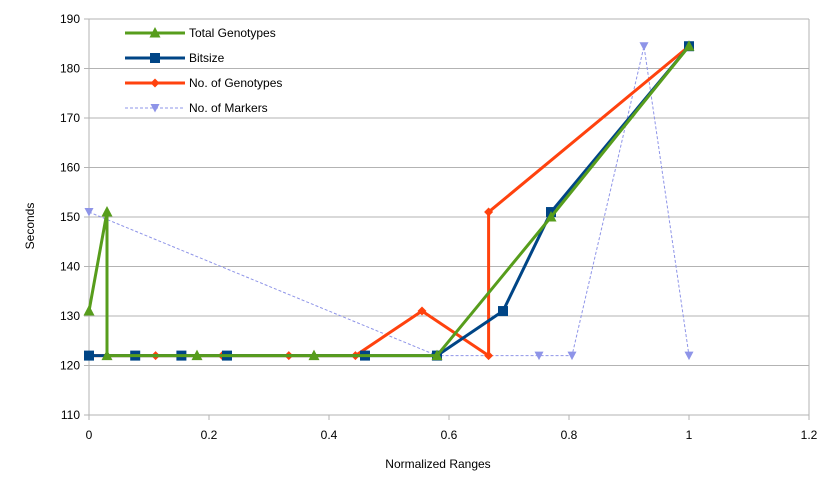 This screenshot has width=836, height=491. What do you see at coordinates (70, 168) in the screenshot?
I see `y-tick-label: 160` at bounding box center [70, 168].